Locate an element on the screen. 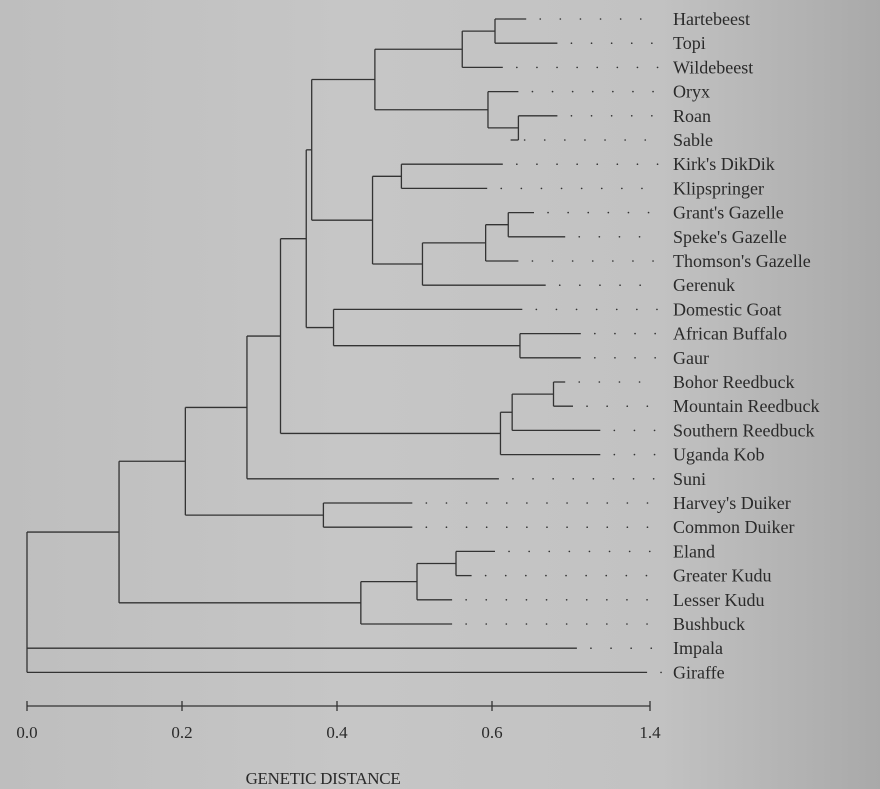 The image size is (880, 789). leaf-label-speke-s-gazelle: Speke's Gazelle is located at coordinates (730, 237).